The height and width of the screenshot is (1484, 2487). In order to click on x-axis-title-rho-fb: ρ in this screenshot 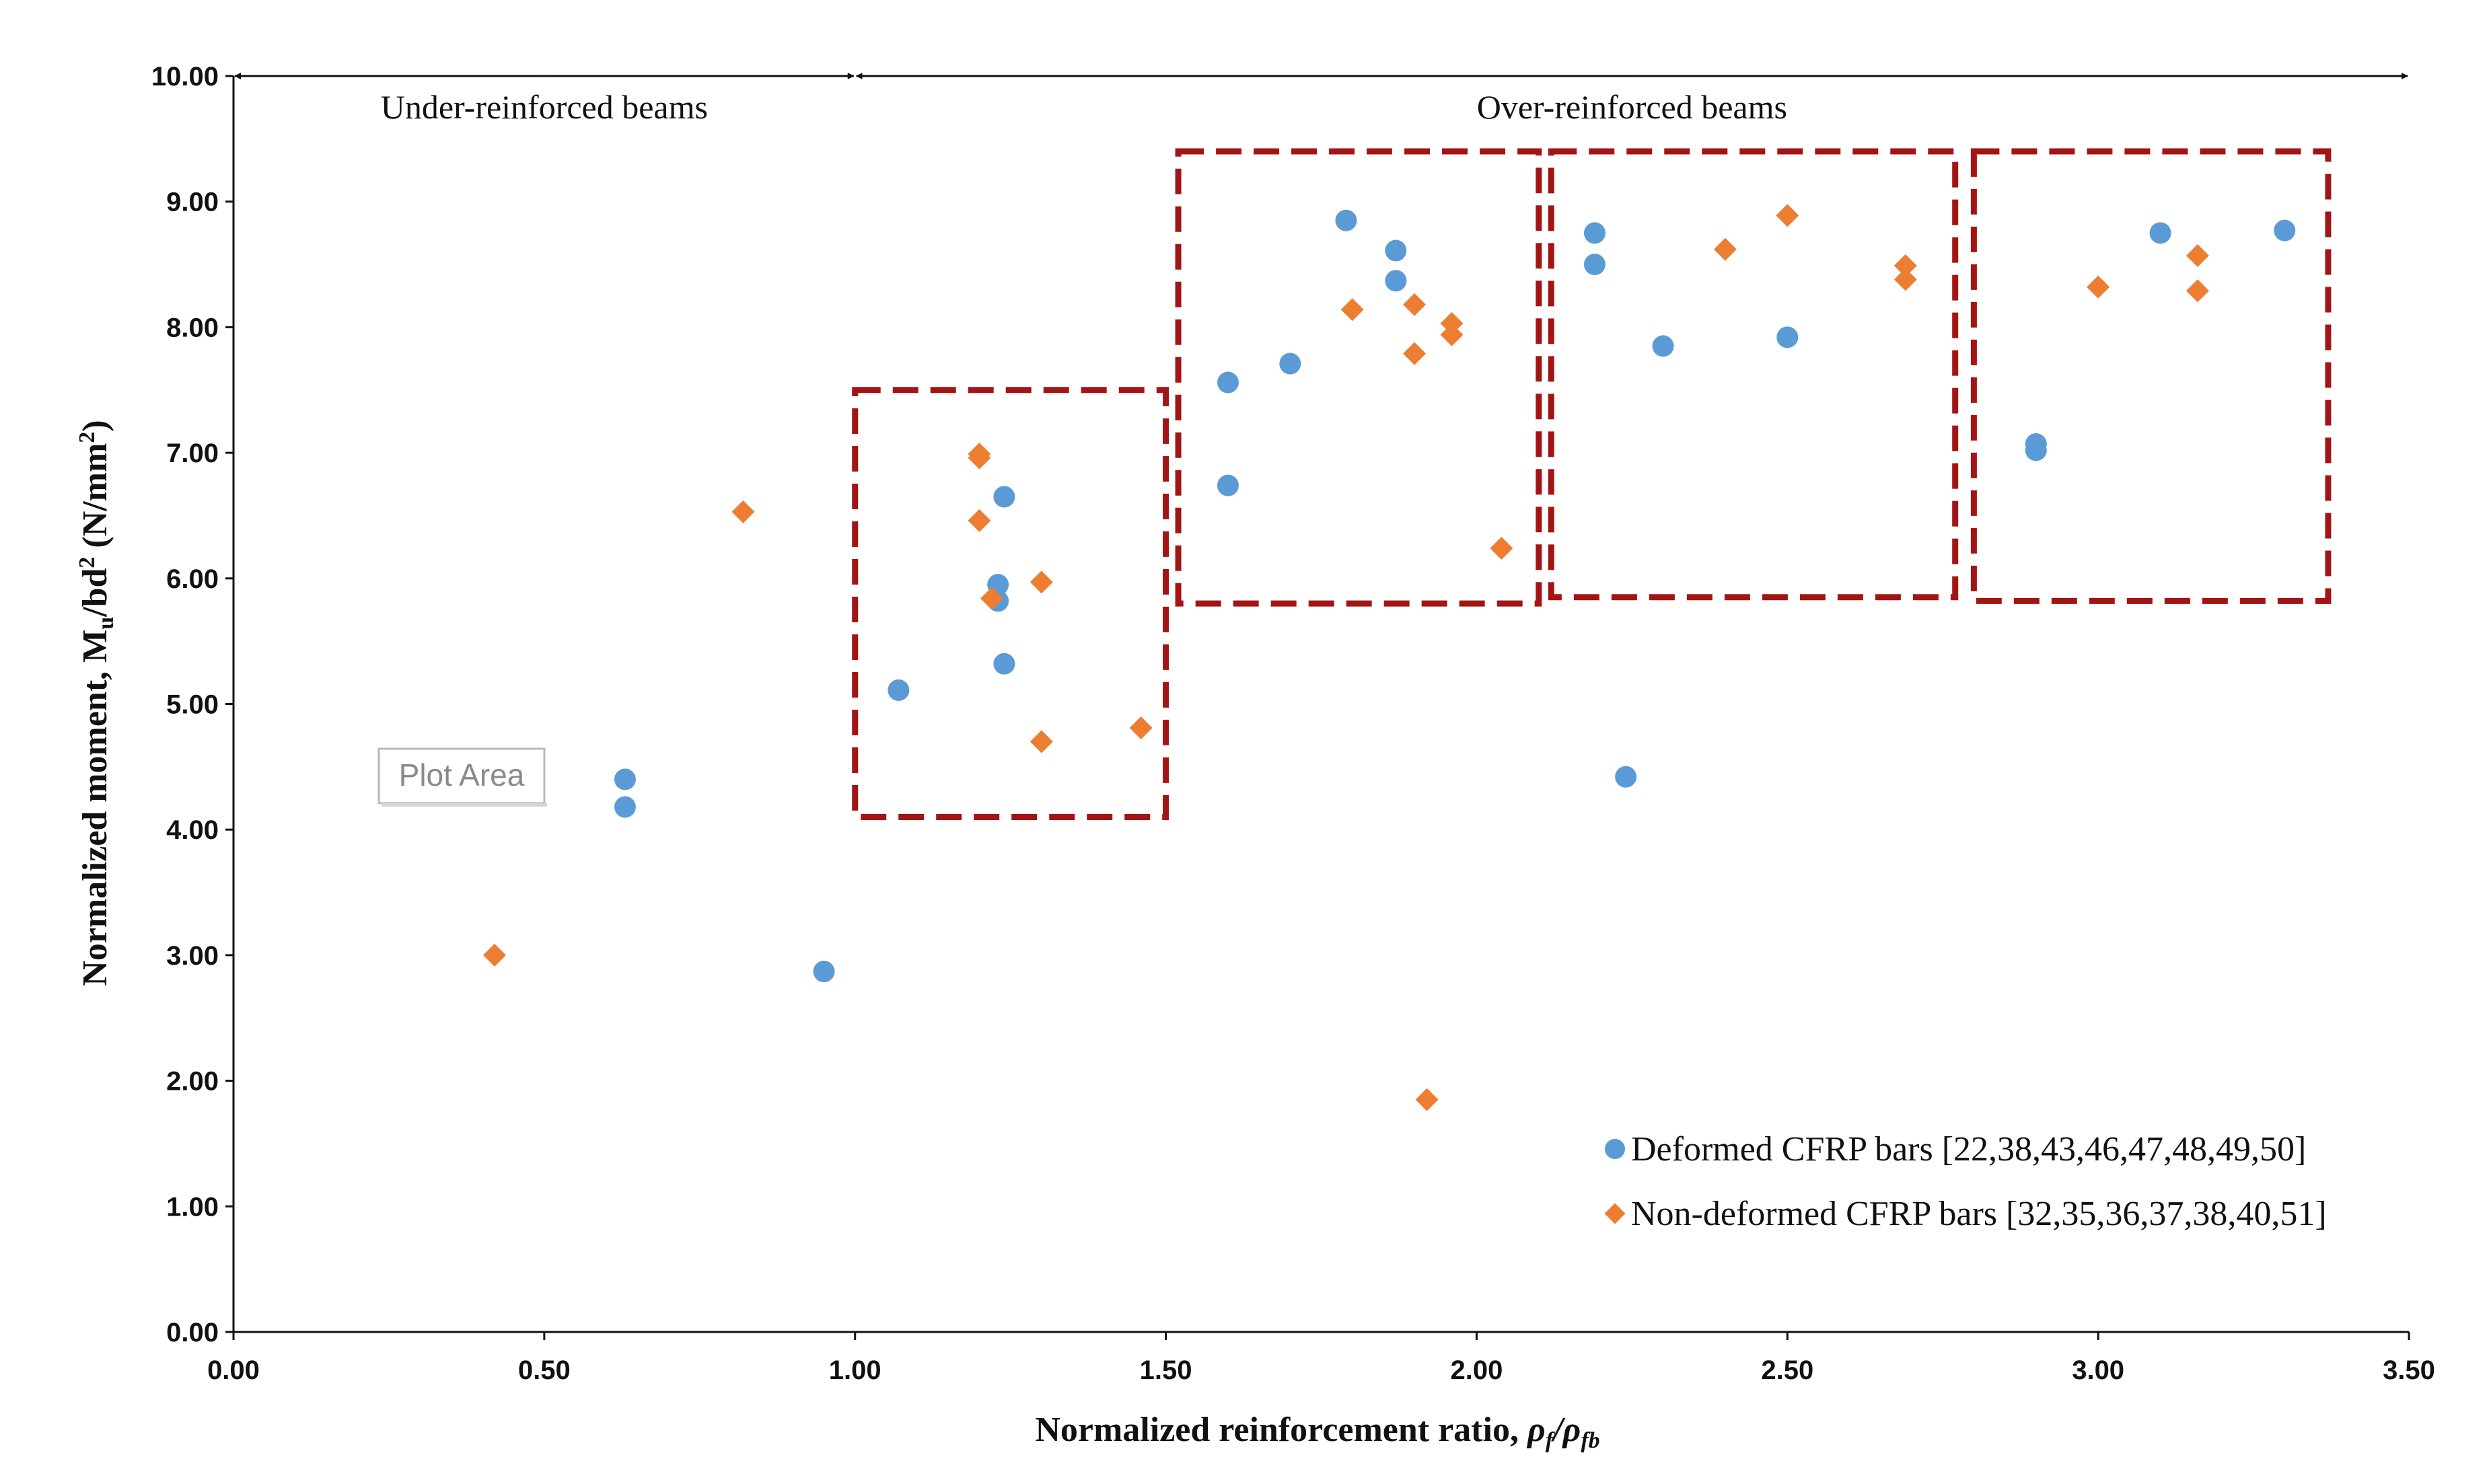, I will do `click(1571, 1430)`.